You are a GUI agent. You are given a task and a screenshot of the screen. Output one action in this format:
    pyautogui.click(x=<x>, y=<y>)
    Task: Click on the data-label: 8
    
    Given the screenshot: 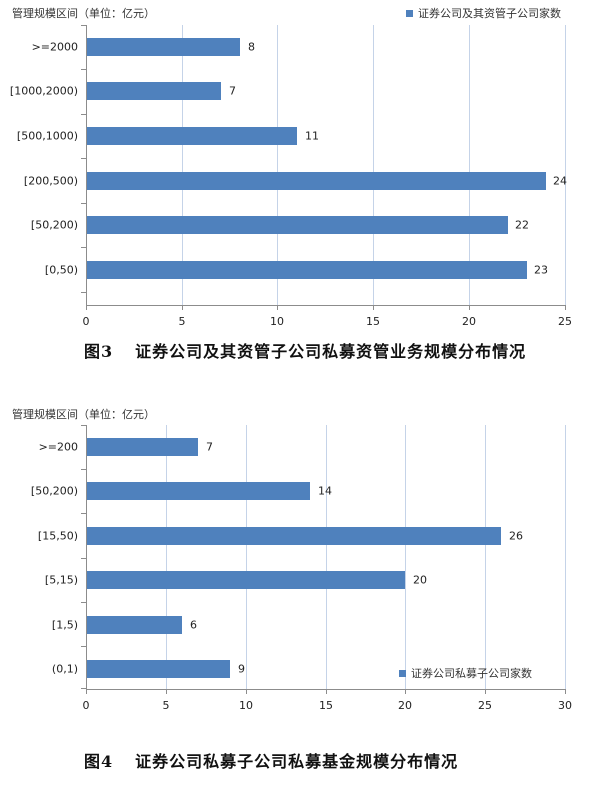 What is the action you would take?
    pyautogui.click(x=251, y=47)
    